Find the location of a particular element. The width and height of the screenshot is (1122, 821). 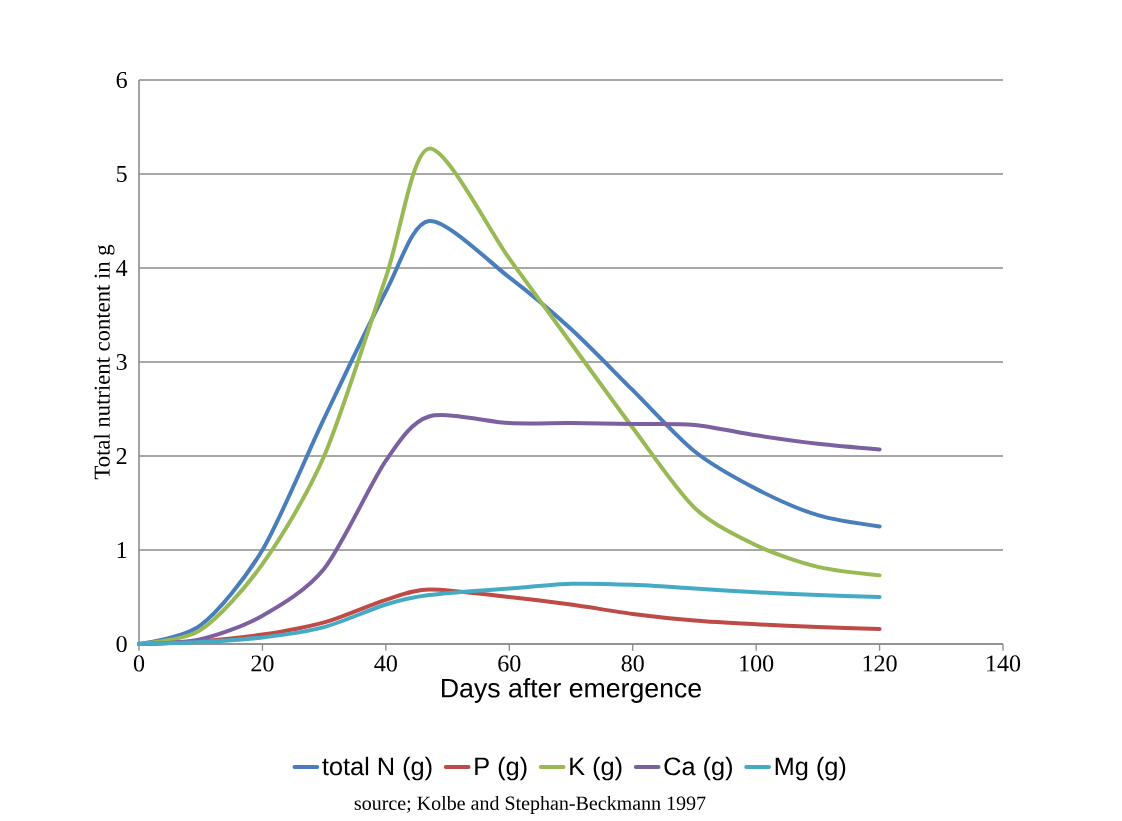

x-tick-label: 100 is located at coordinates (757, 663).